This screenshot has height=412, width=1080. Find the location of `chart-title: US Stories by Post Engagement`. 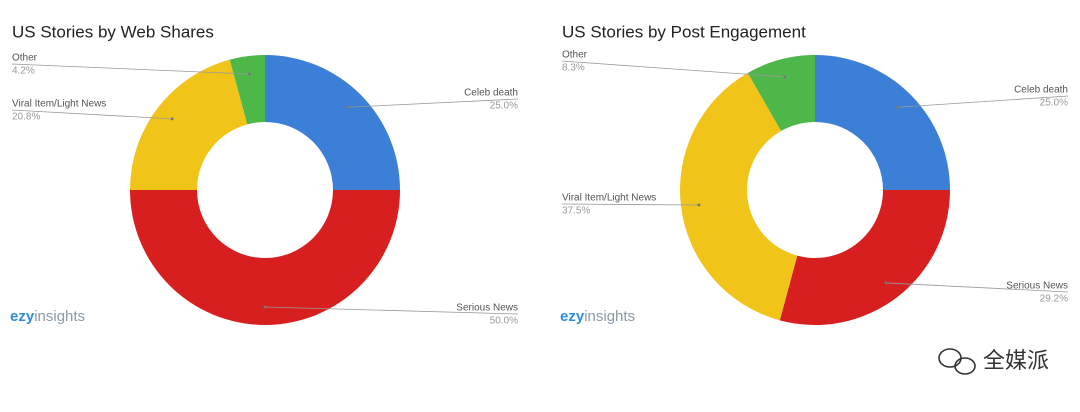

chart-title: US Stories by Post Engagement is located at coordinates (684, 31).